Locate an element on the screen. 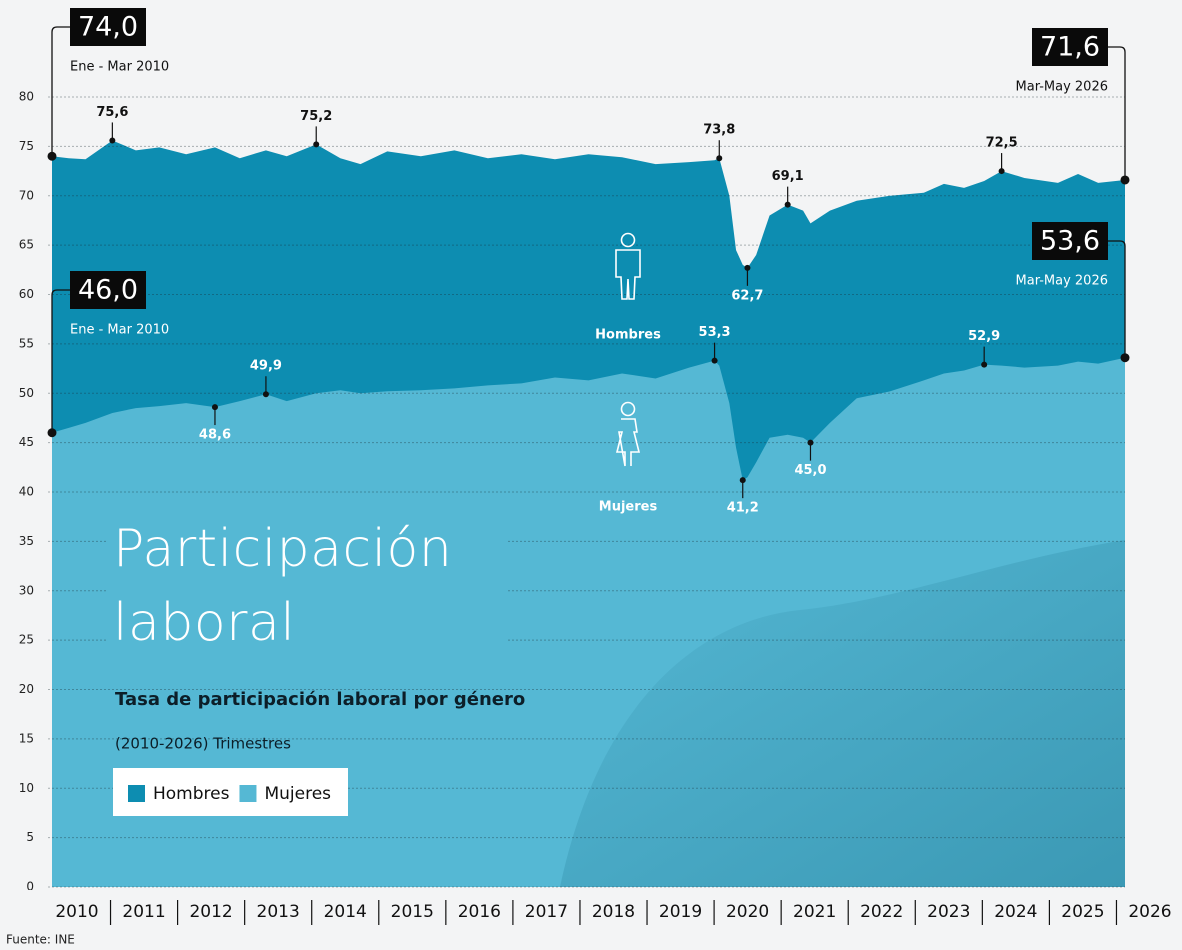 The height and width of the screenshot is (950, 1182). y-tick-label: 60 is located at coordinates (26, 294).